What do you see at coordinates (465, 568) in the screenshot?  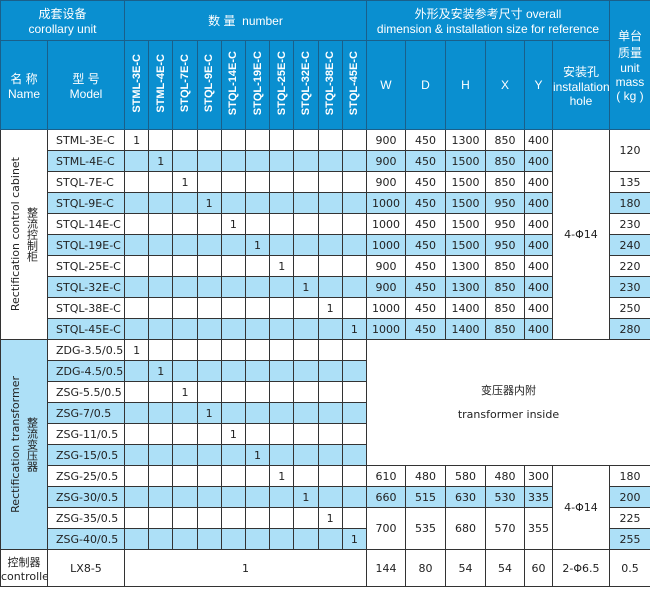 I see `dim-cell: 54` at bounding box center [465, 568].